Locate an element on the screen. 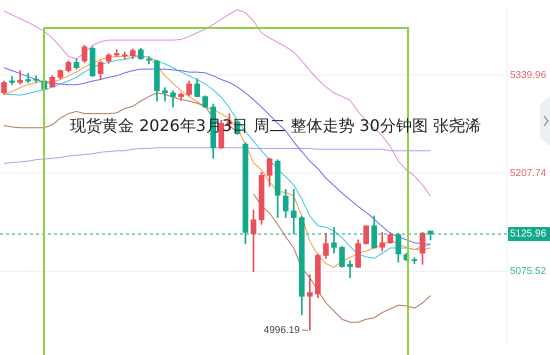 The height and width of the screenshot is (355, 550). y-tick-label: 5339.96 is located at coordinates (528, 75).